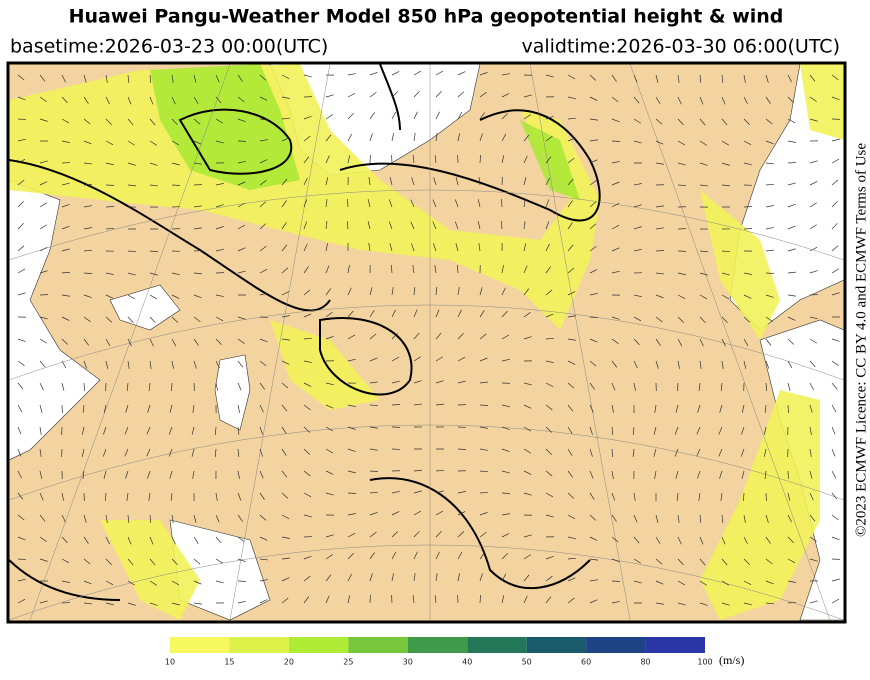  Describe the element at coordinates (737, 197) in the screenshot. I see `pacific` at that location.